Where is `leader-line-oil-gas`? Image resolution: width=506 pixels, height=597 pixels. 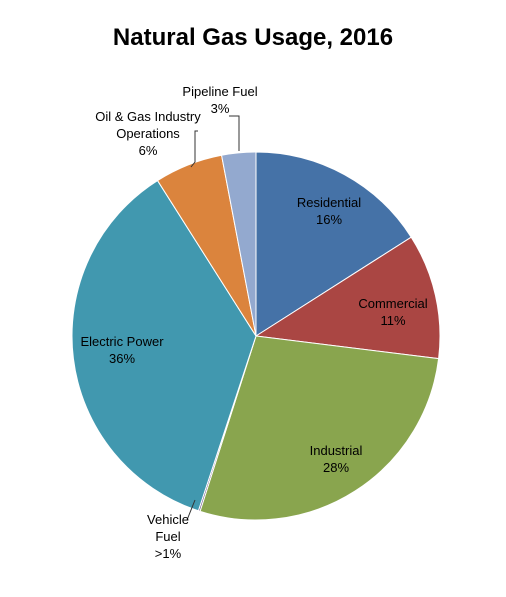
leader-line-oil-gas is located at coordinates (194, 149).